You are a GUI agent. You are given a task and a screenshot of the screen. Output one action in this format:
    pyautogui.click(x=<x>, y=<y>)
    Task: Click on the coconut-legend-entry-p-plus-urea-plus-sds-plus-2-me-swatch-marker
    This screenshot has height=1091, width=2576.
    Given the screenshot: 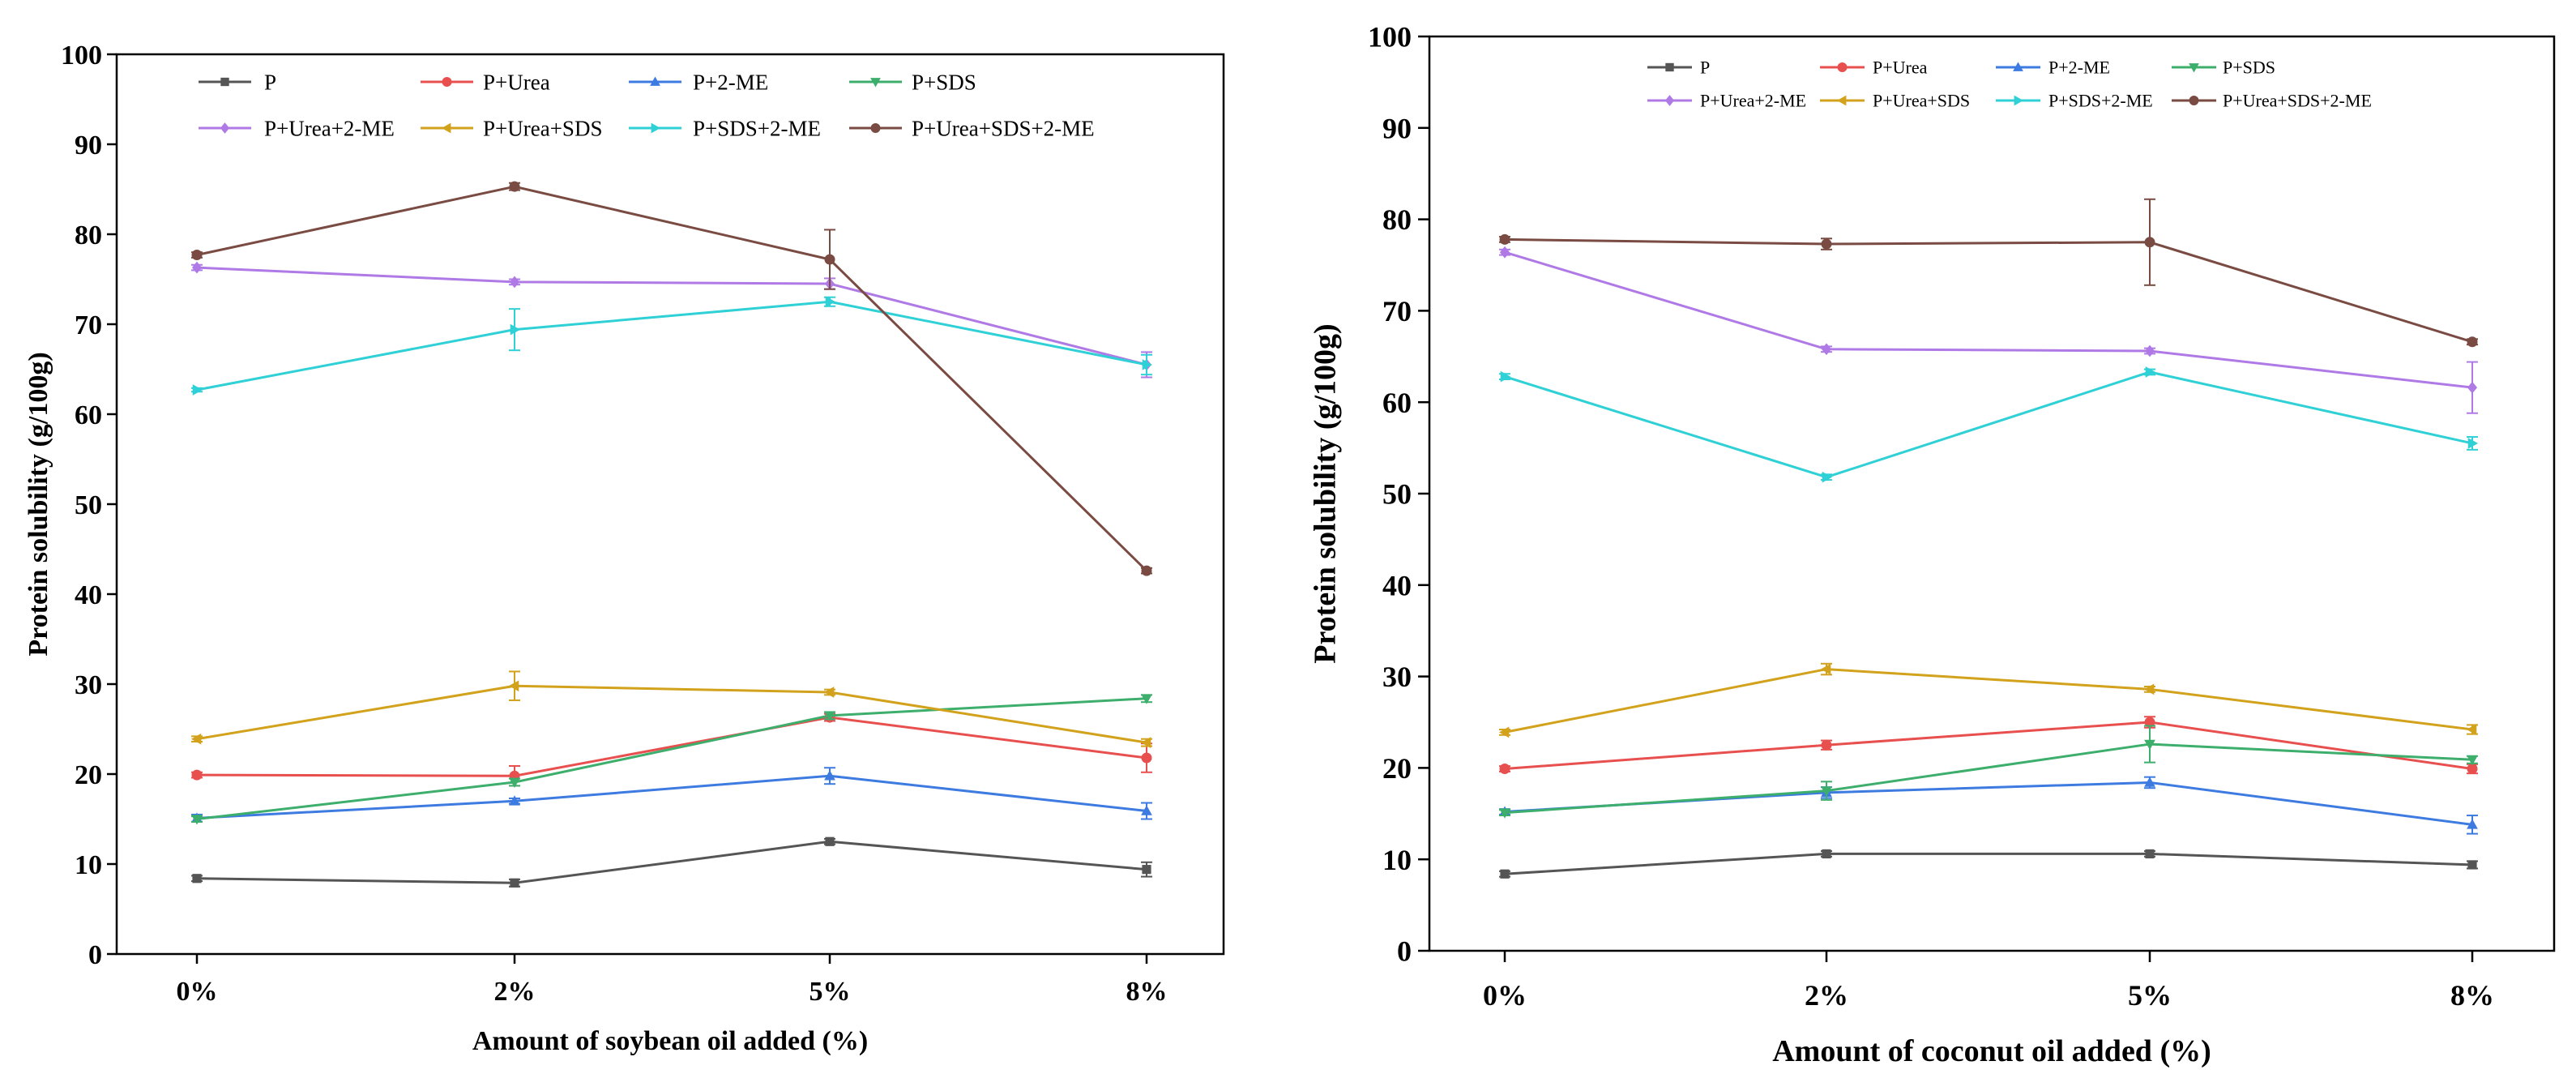 What is the action you would take?
    pyautogui.click(x=2194, y=100)
    